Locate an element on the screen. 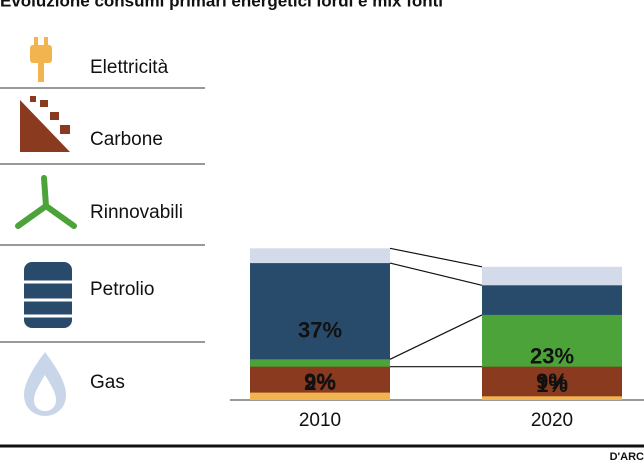 This screenshot has width=644, height=465. value-label: 2% is located at coordinates (320, 382).